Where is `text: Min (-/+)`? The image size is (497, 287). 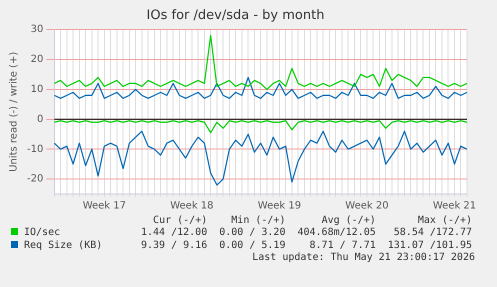
text: Min (-/+) is located at coordinates (258, 220).